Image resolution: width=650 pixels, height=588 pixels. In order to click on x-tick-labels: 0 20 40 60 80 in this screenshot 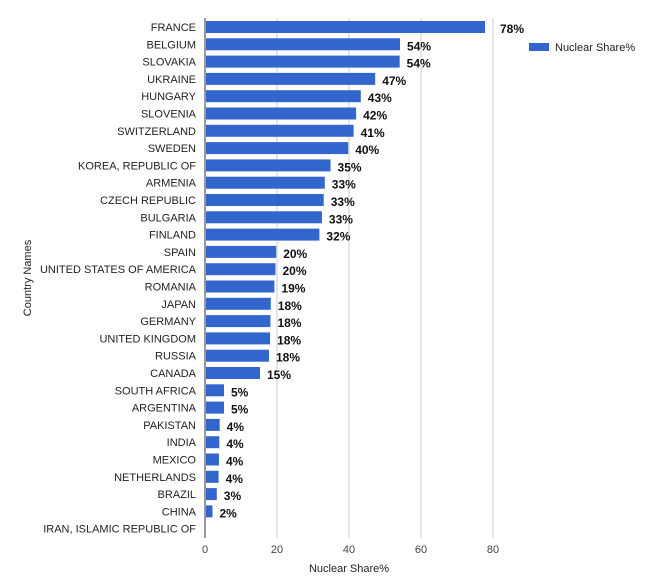, I will do `click(350, 550)`.